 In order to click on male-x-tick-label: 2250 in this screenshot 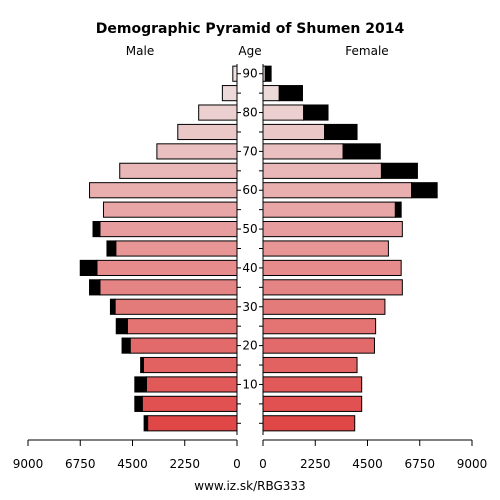, I will do `click(184, 464)`.